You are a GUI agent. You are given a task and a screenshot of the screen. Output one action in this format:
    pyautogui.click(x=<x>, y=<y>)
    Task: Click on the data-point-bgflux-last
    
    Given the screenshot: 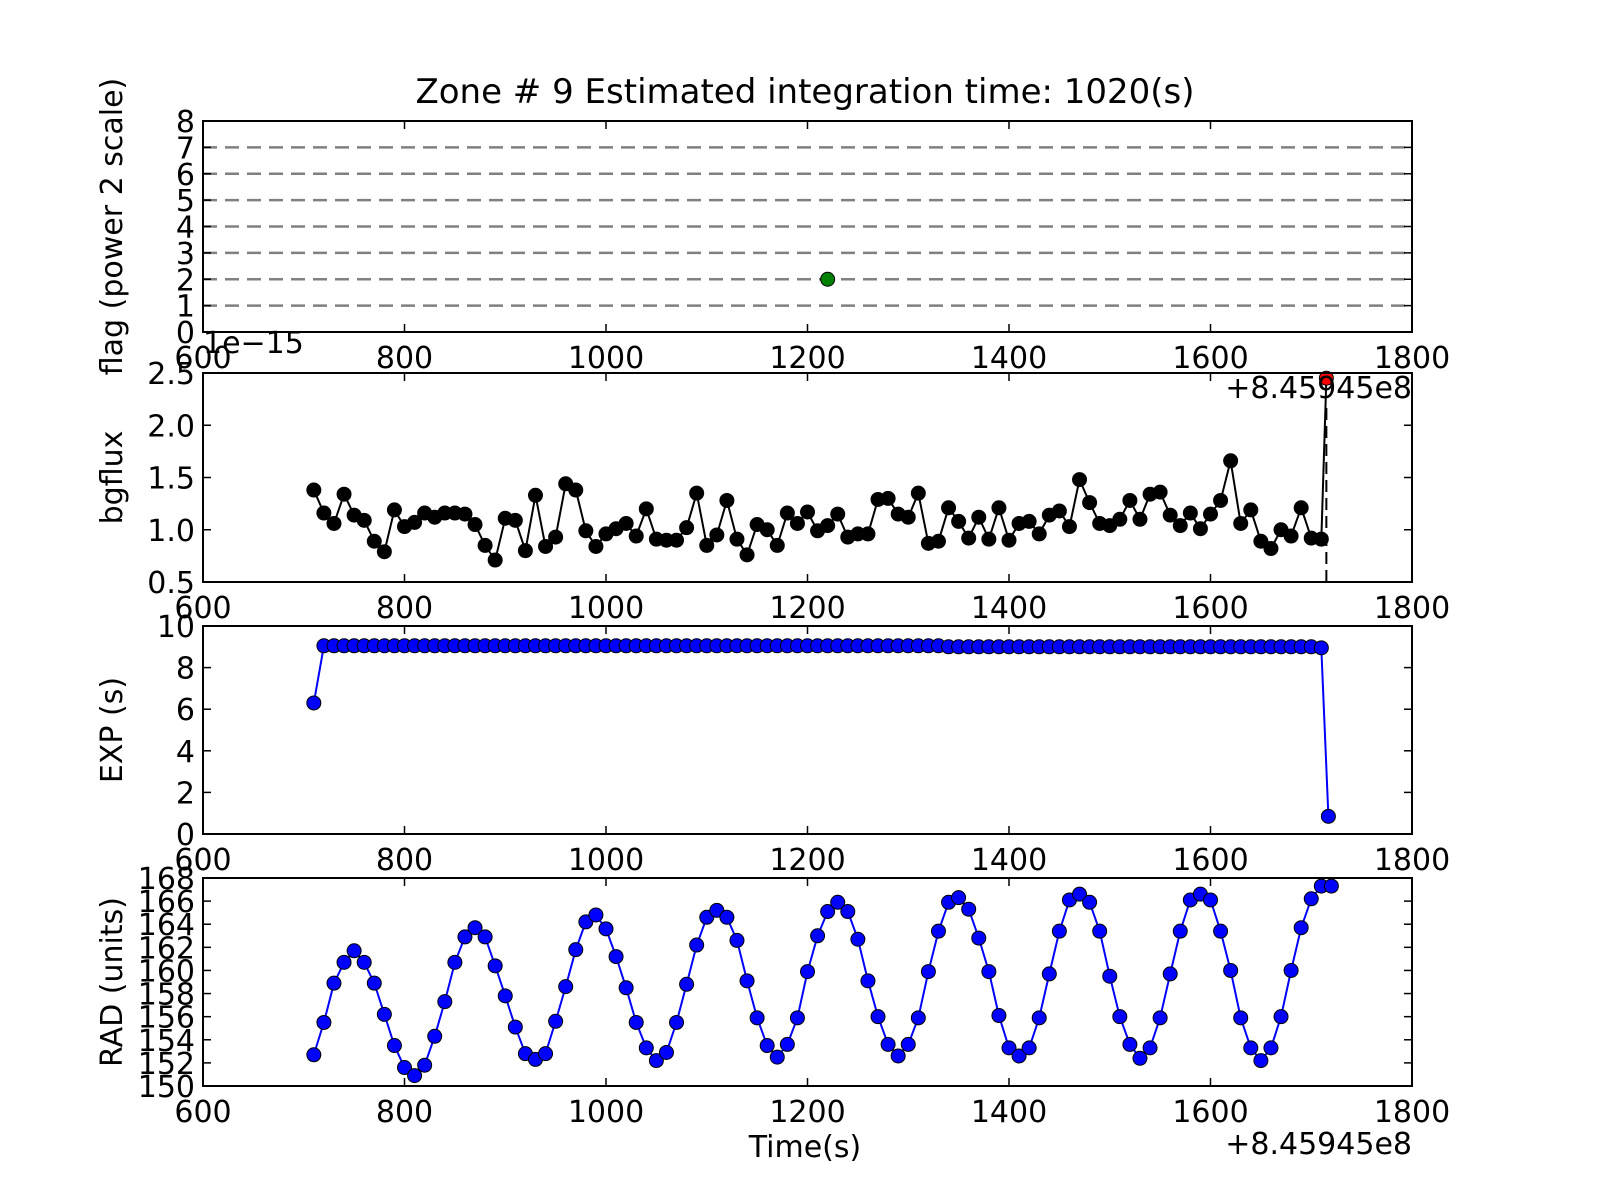 What is the action you would take?
    pyautogui.click(x=1326, y=378)
    